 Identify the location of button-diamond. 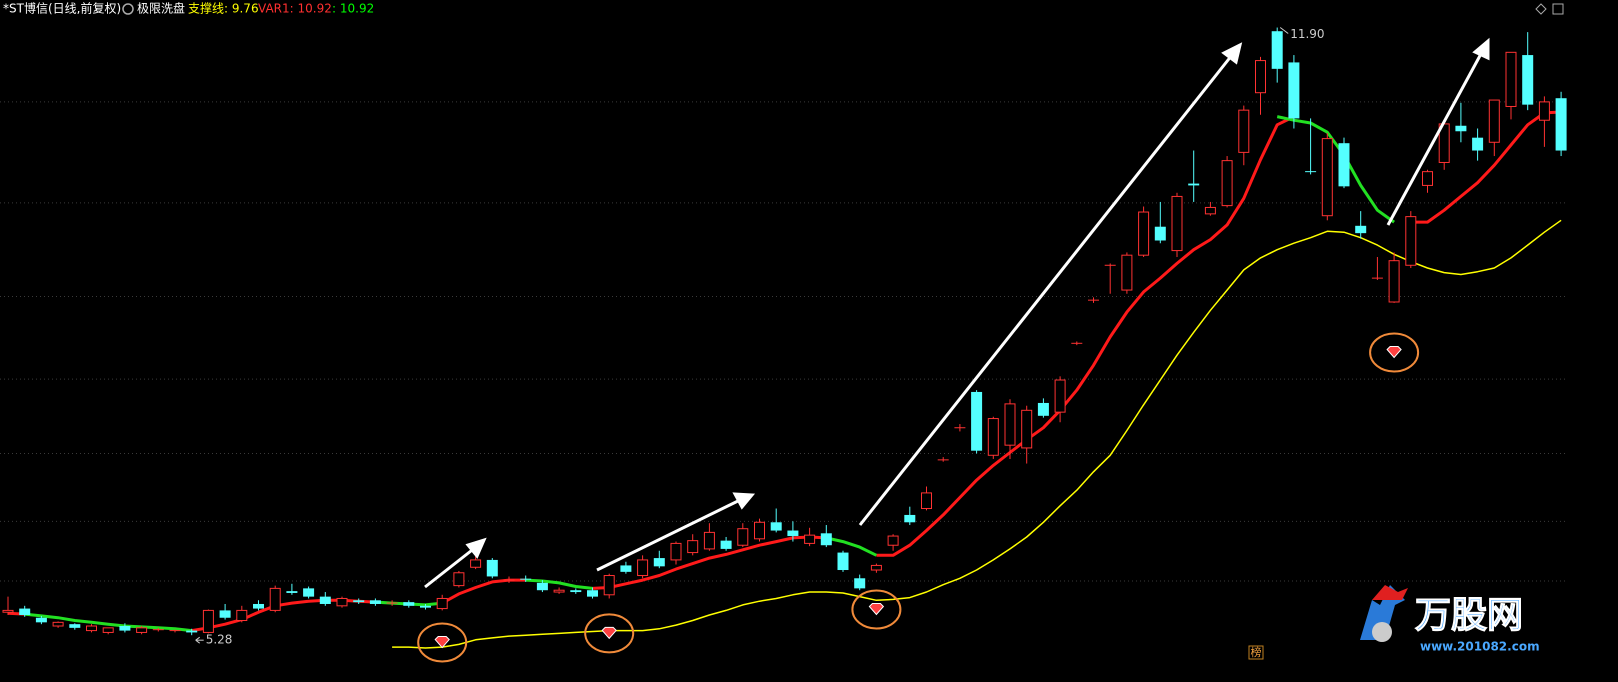
(1541, 9).